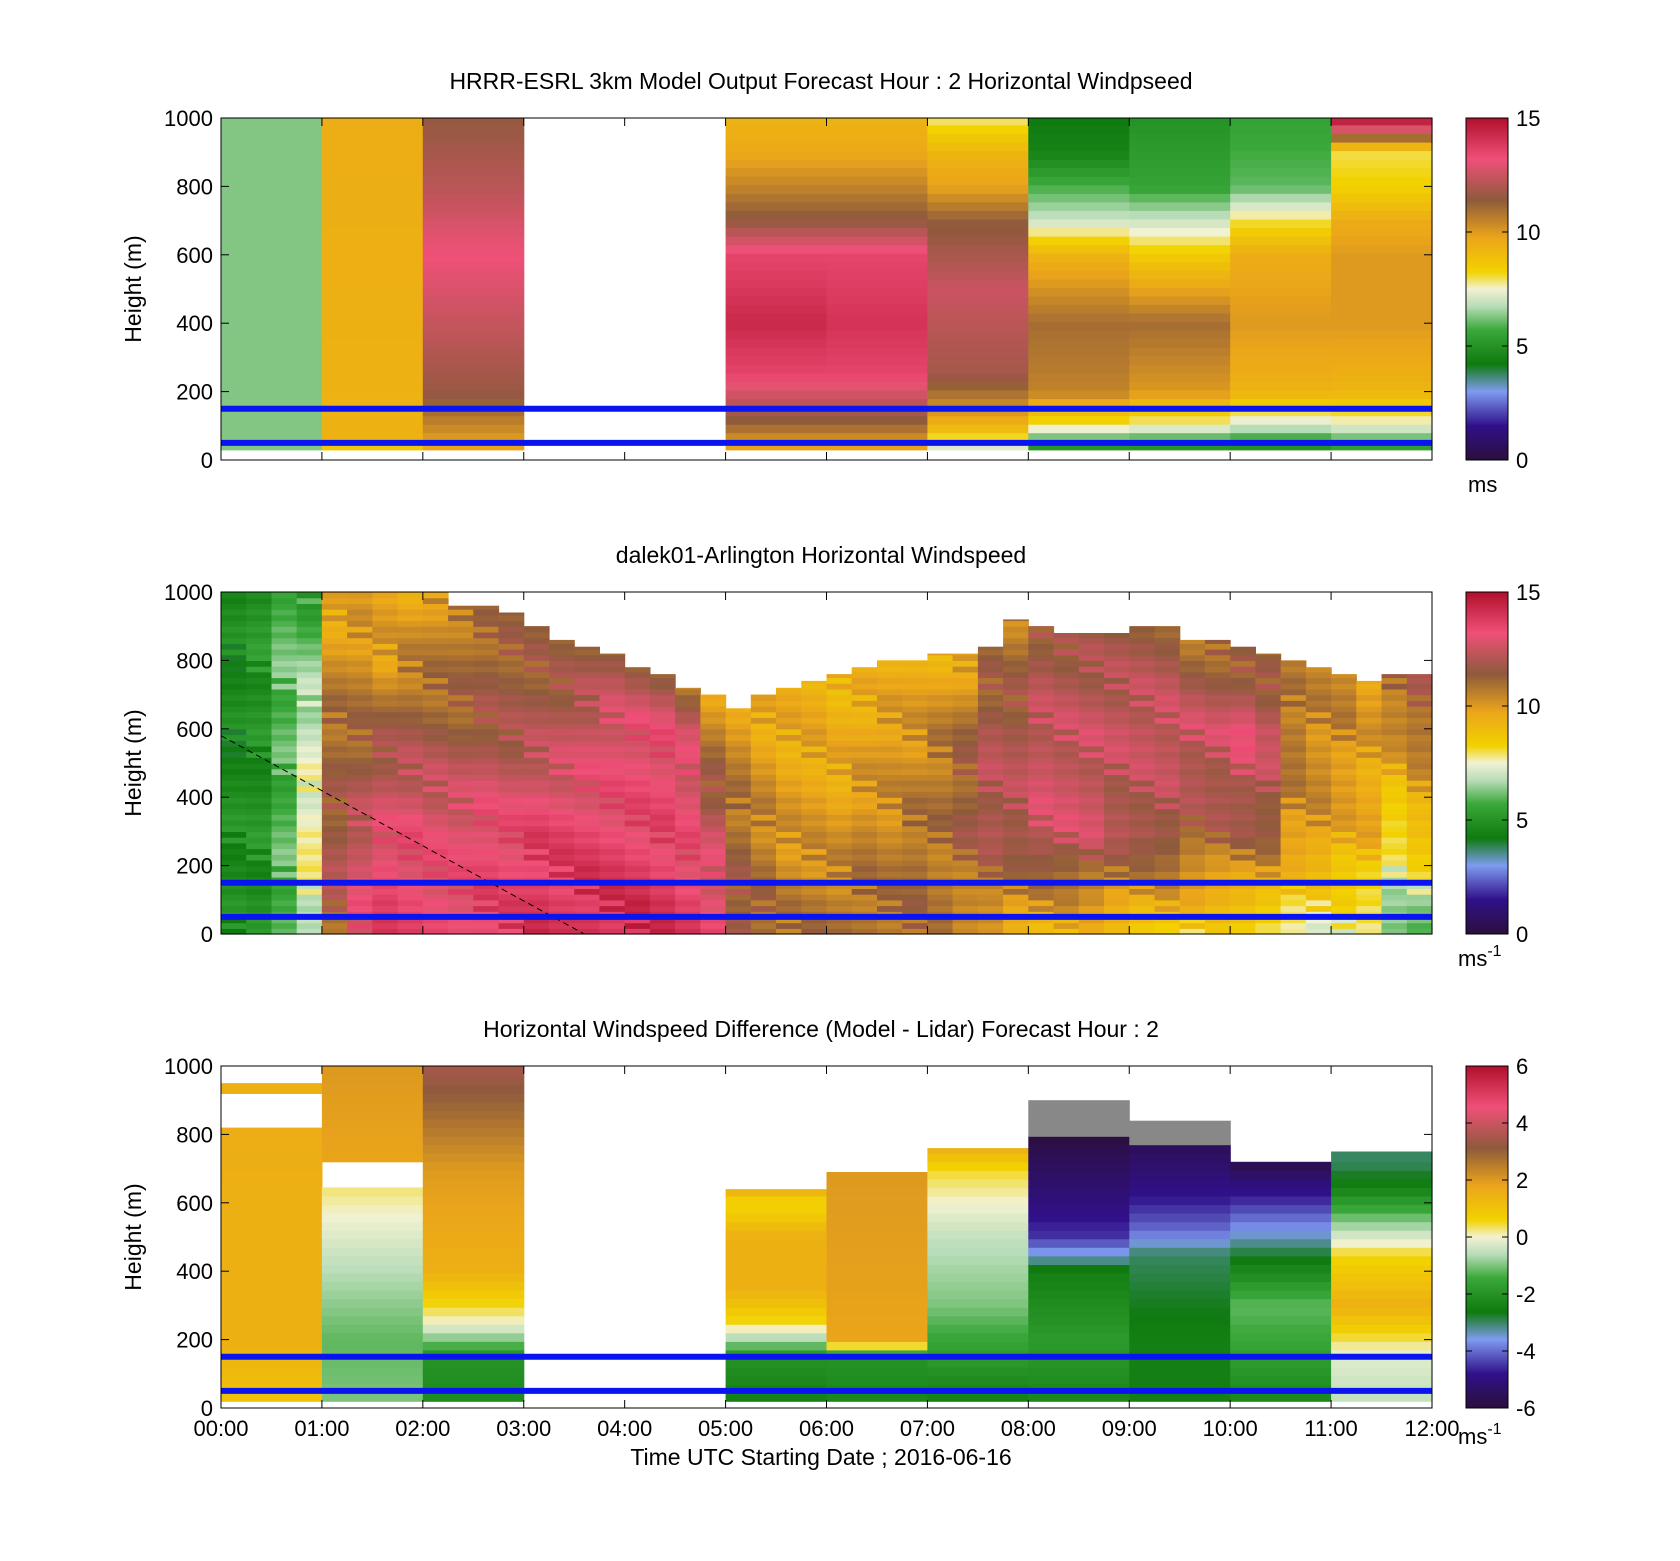 The image size is (1680, 1561). I want to click on y-tick-label: 800, so click(194, 186).